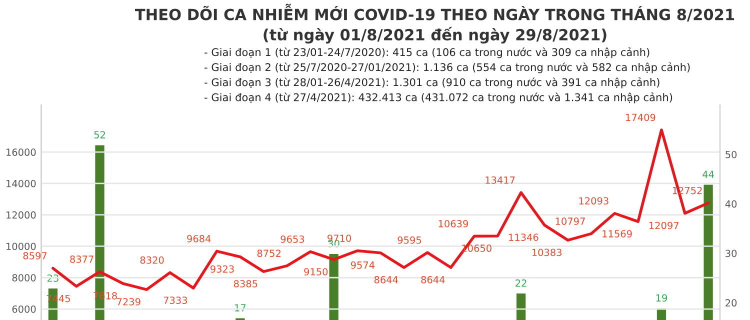 This screenshot has height=320, width=750. What do you see at coordinates (731, 154) in the screenshot?
I see `y2-tick-label: 50` at bounding box center [731, 154].